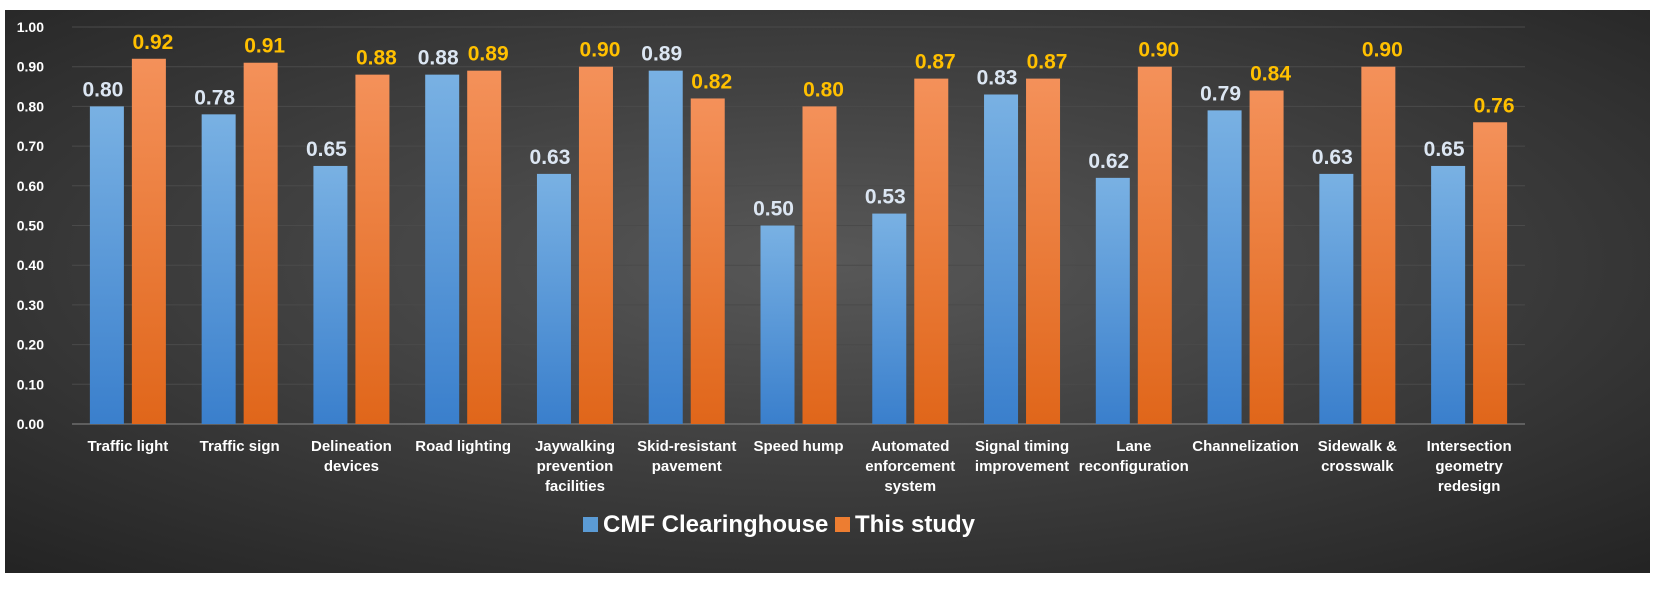  What do you see at coordinates (1108, 161) in the screenshot?
I see `data-label: 0.62` at bounding box center [1108, 161].